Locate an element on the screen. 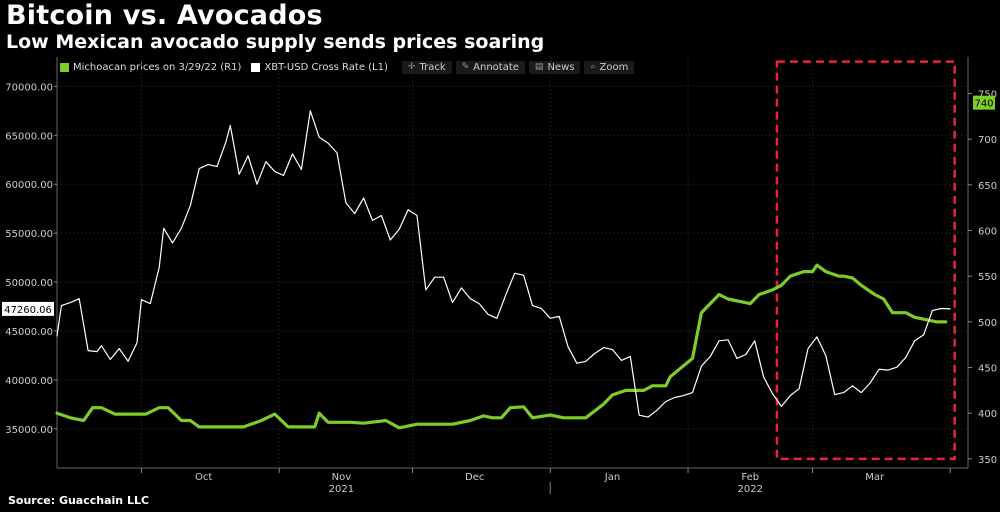 Image resolution: width=1000 pixels, height=512 pixels. legend-swatch-avocado is located at coordinates (64, 67).